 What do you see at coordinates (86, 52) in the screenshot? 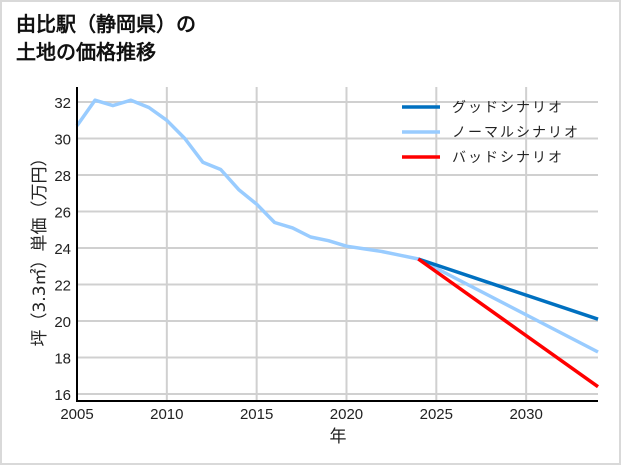
I see `chart-title-line2: 土地の価格推移` at bounding box center [86, 52].